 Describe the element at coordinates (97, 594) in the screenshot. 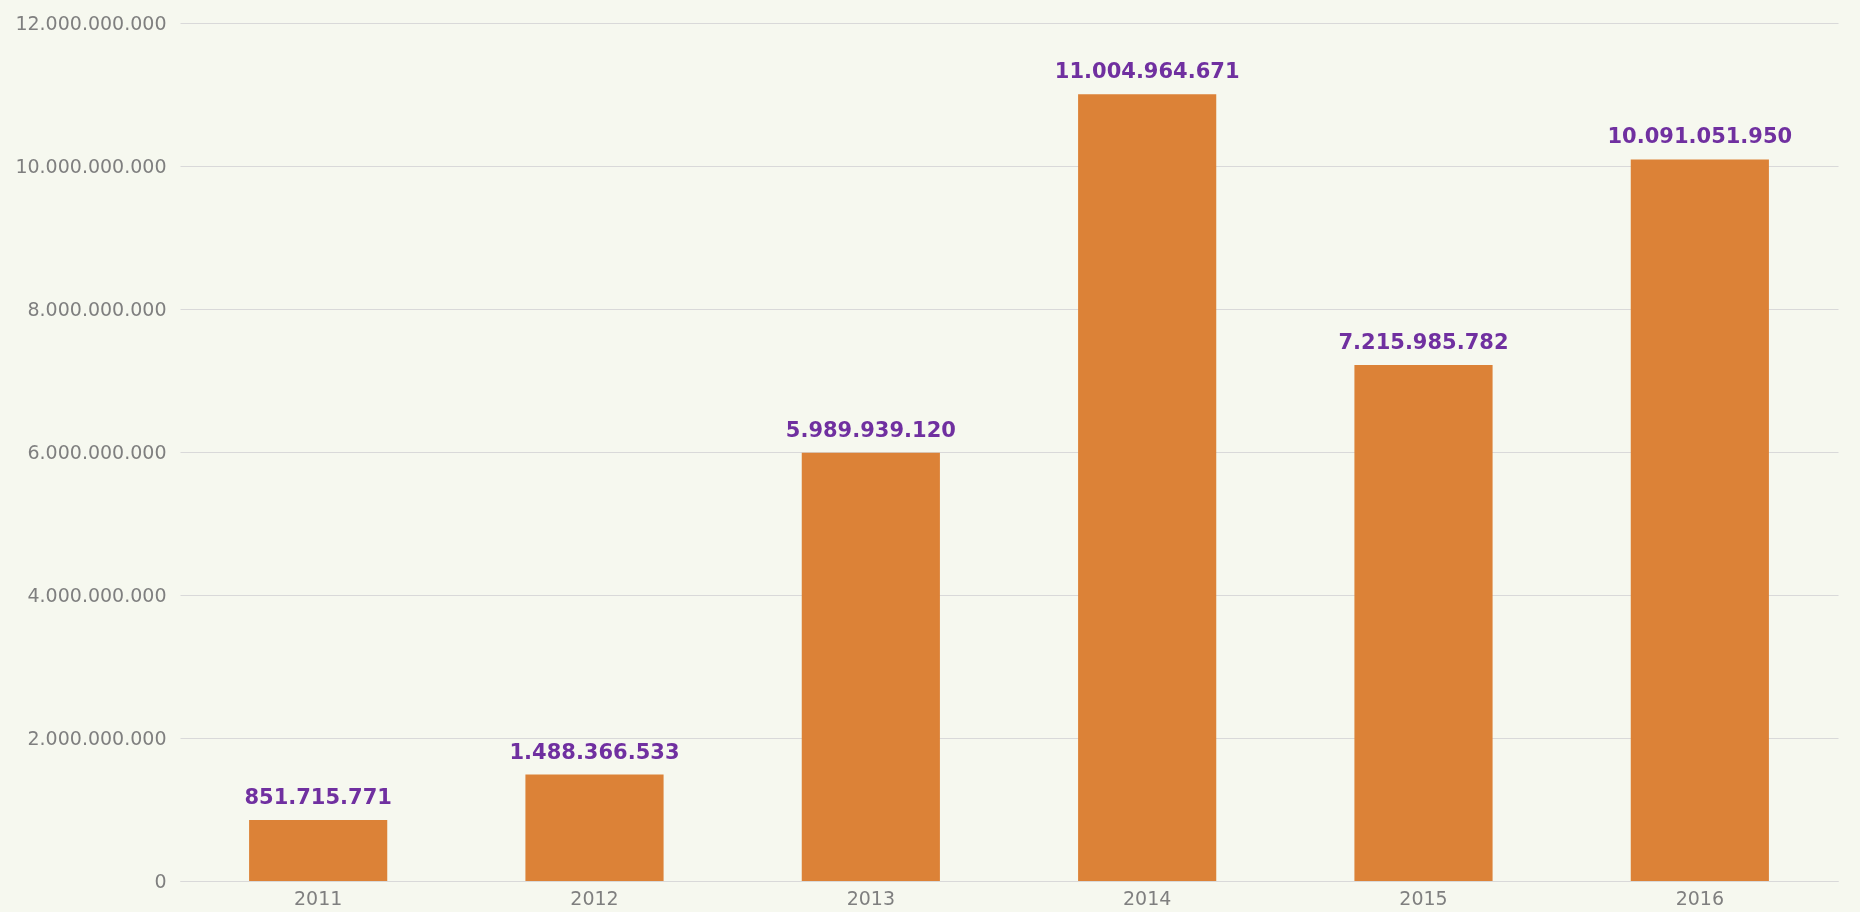

I see `y-tick-label: 4.000.000.000` at that location.